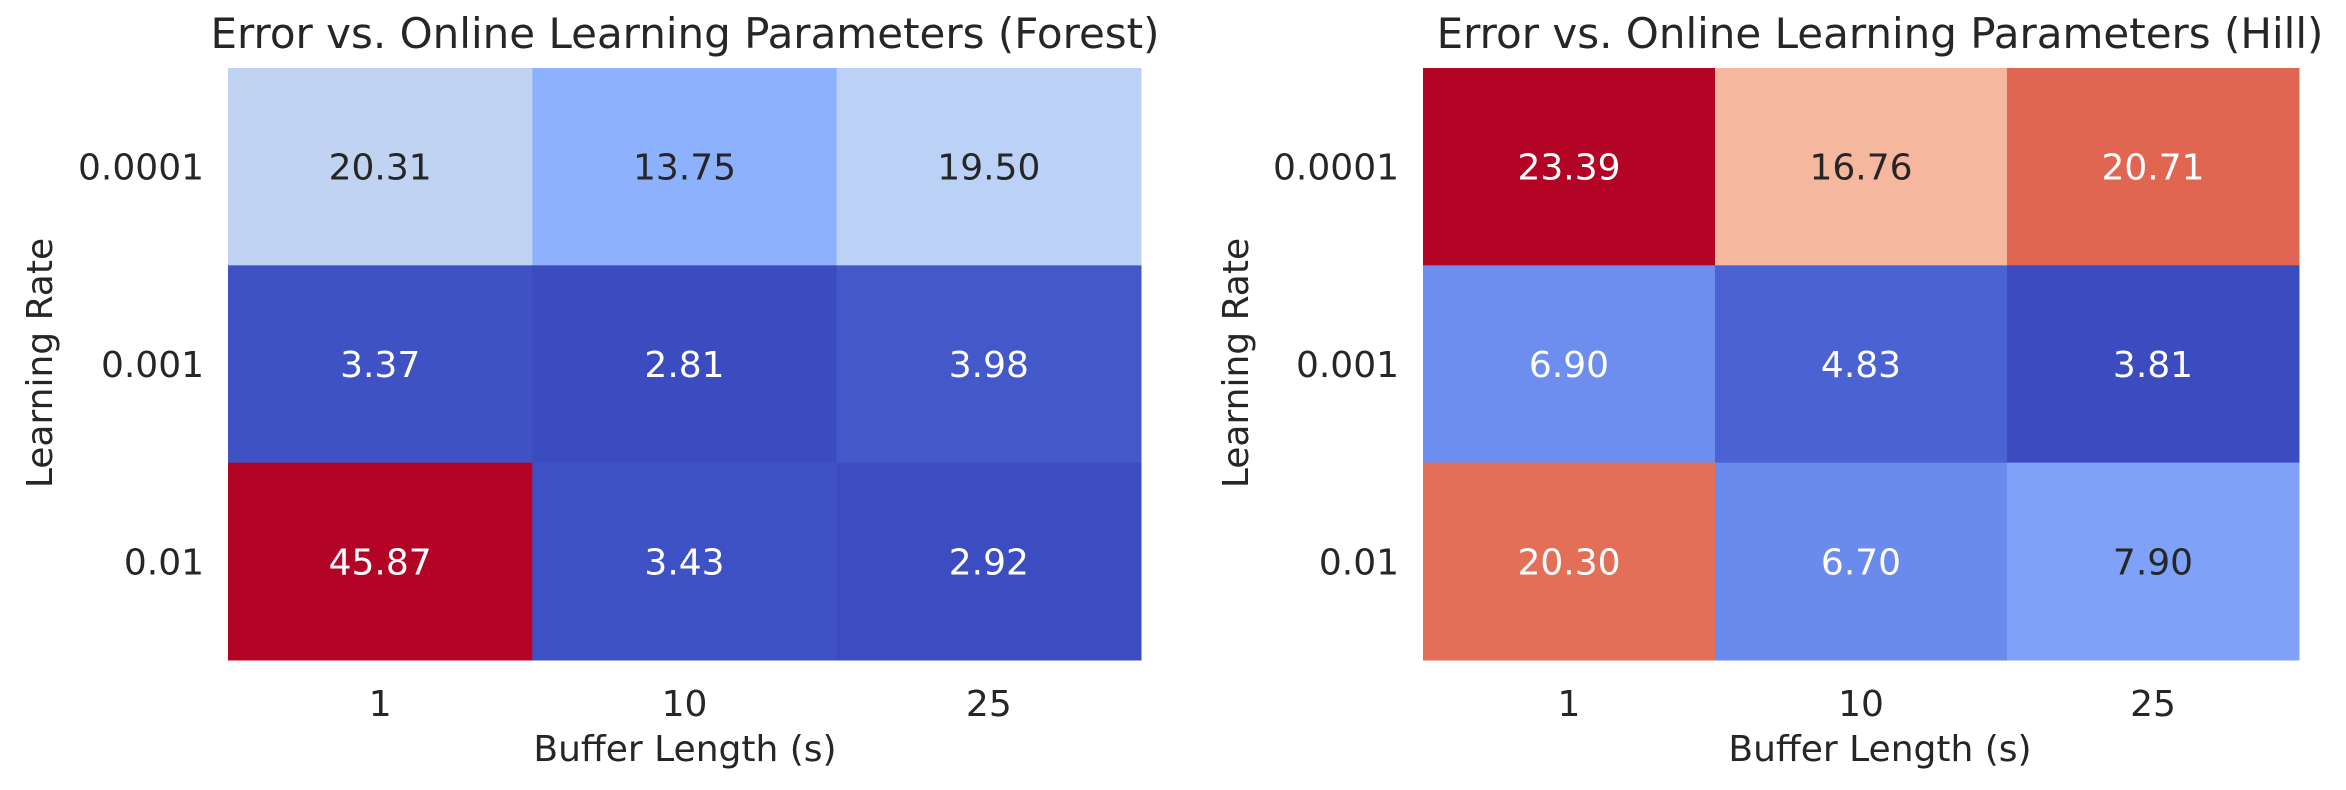 The image size is (2346, 790). I want to click on cell-value-label: 3.98, so click(989, 365).